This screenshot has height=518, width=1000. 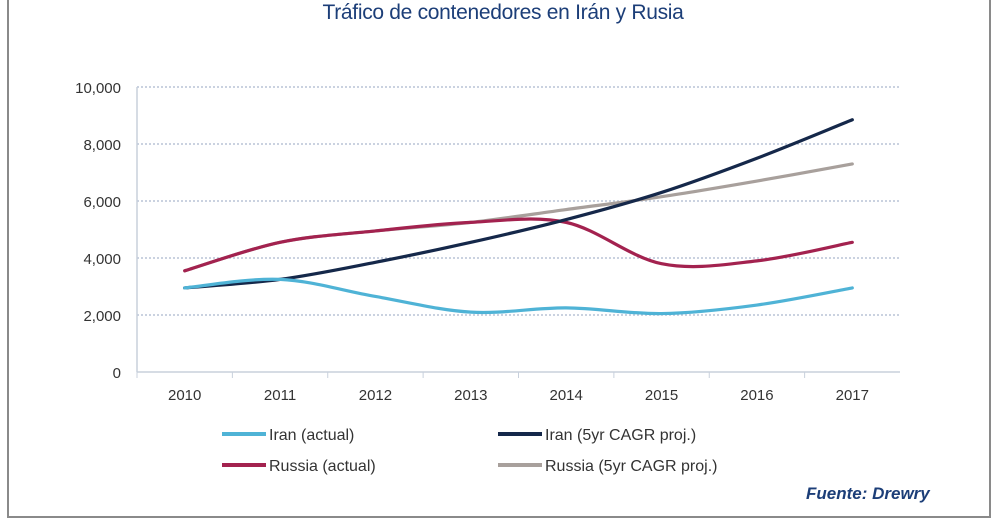 What do you see at coordinates (102, 316) in the screenshot?
I see `y-tick-label: 2,000` at bounding box center [102, 316].